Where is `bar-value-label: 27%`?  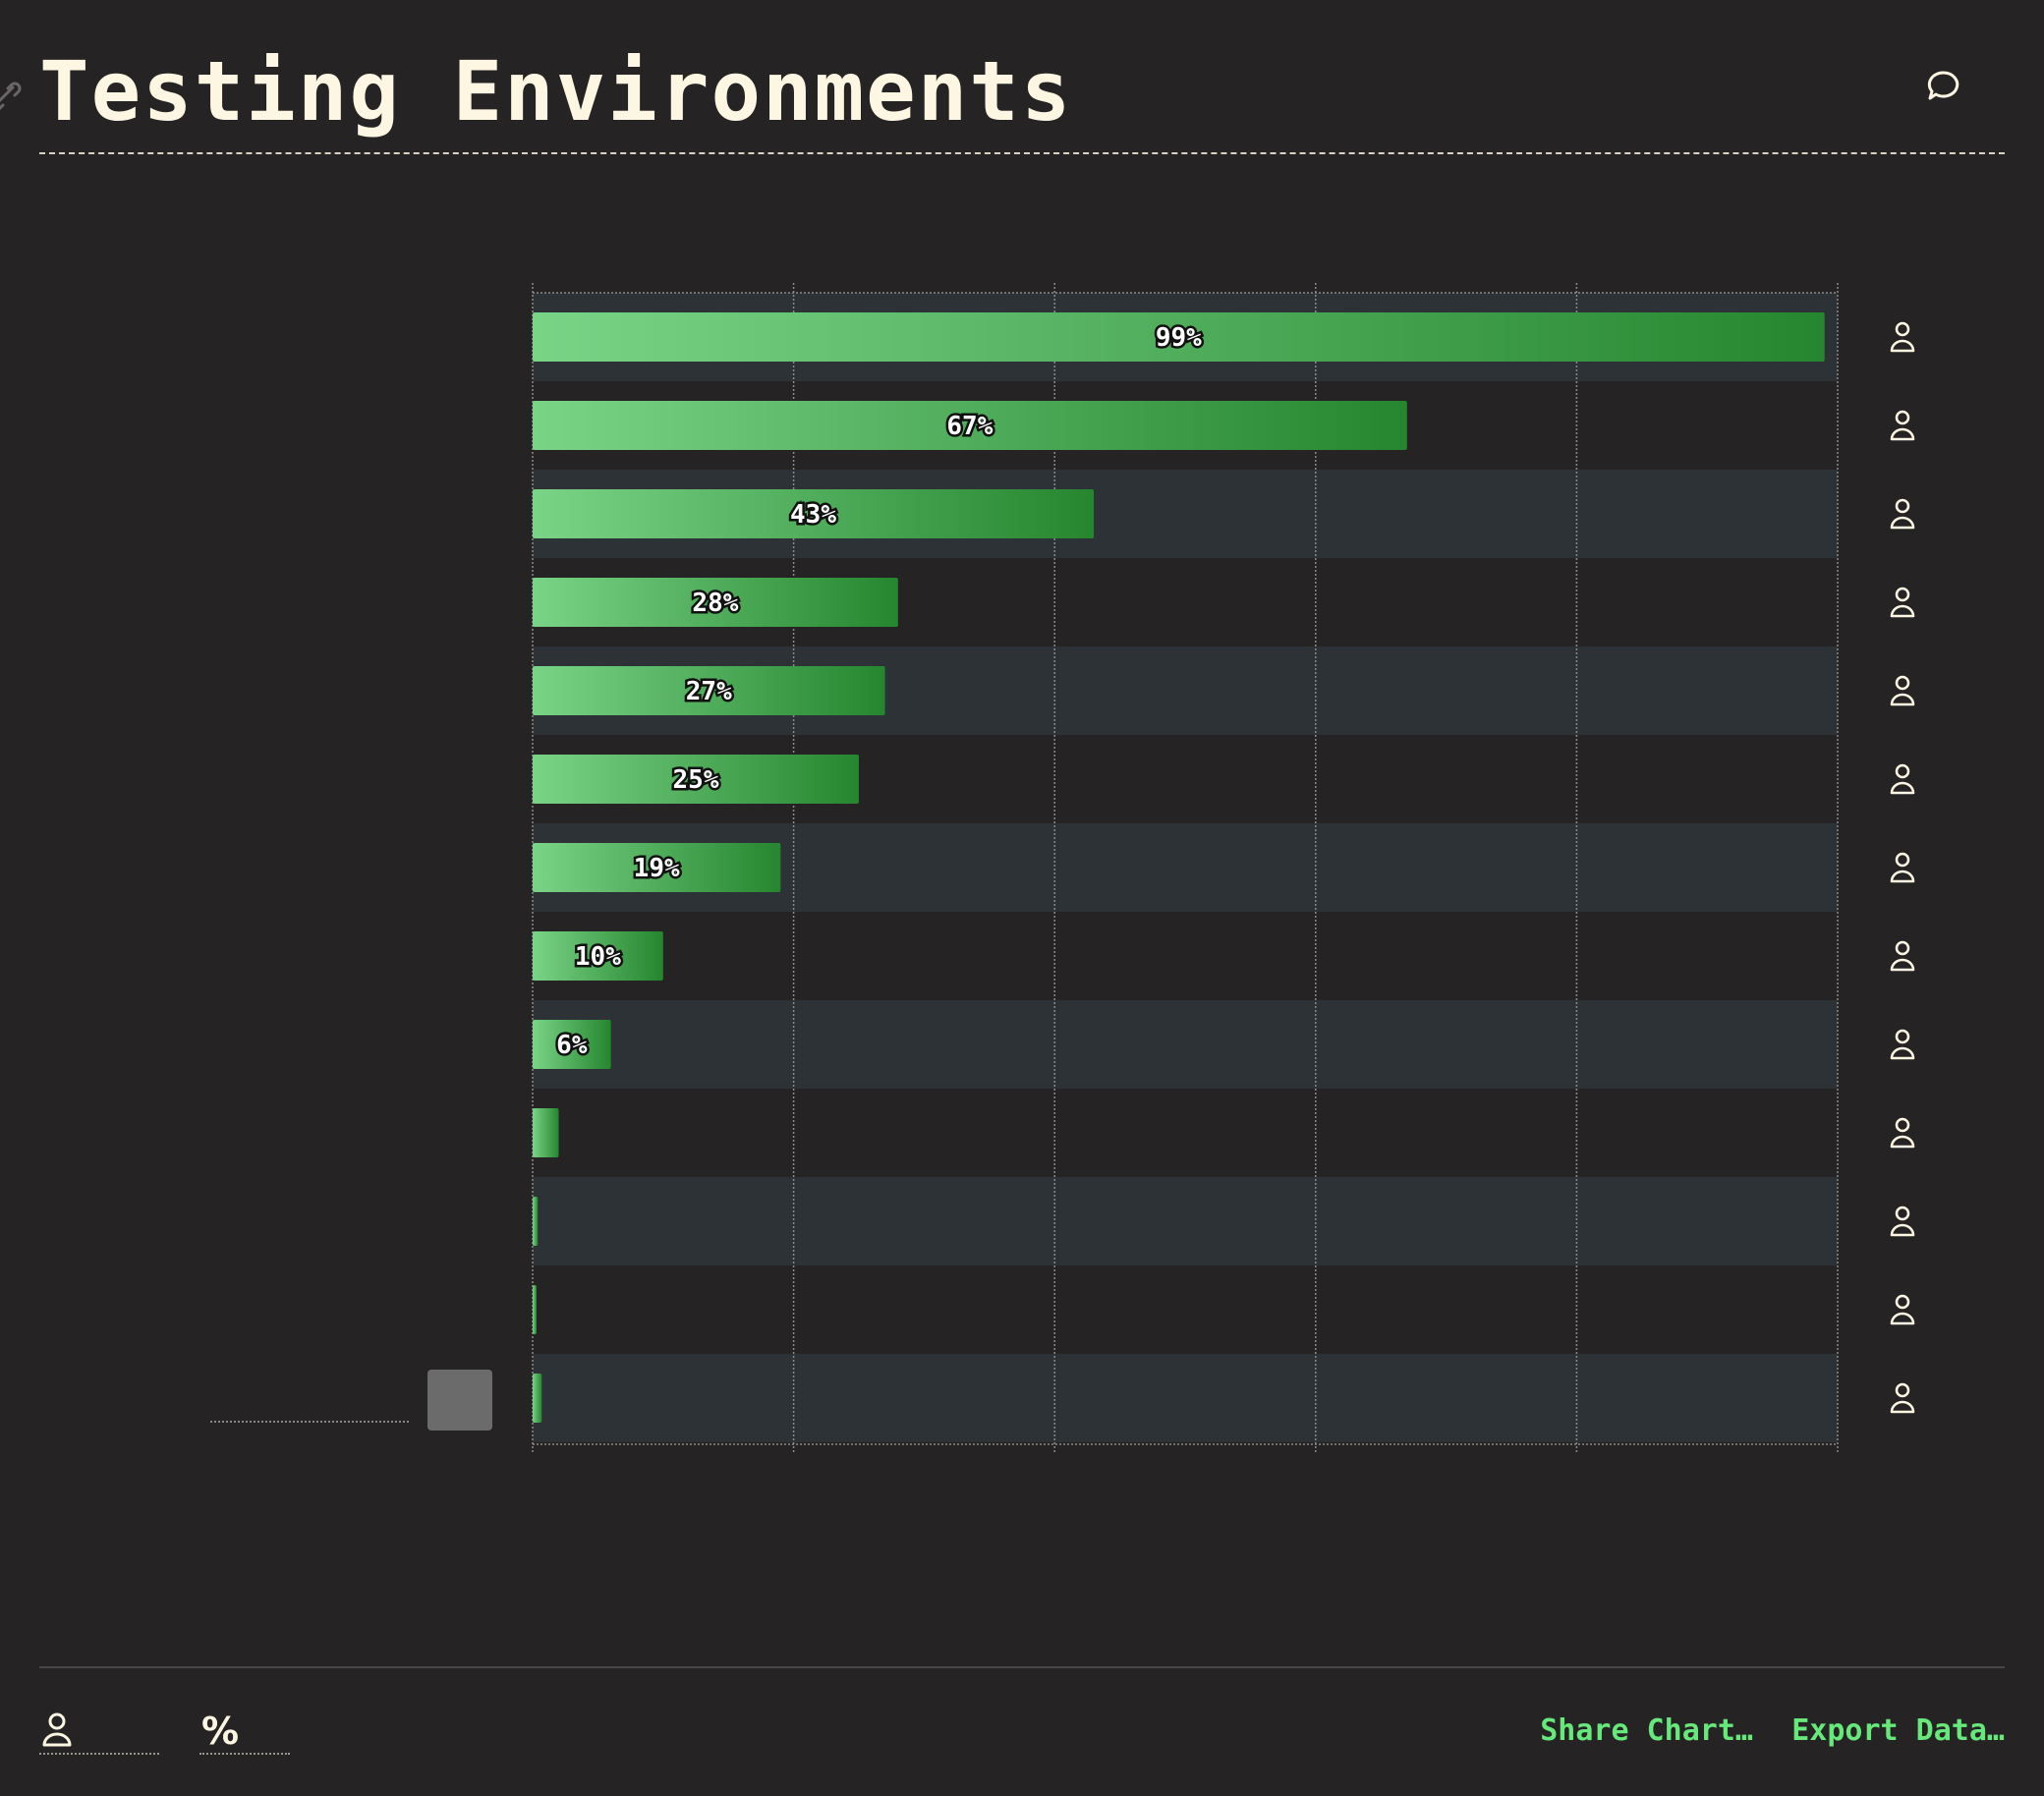
bar-value-label: 27% is located at coordinates (709, 691).